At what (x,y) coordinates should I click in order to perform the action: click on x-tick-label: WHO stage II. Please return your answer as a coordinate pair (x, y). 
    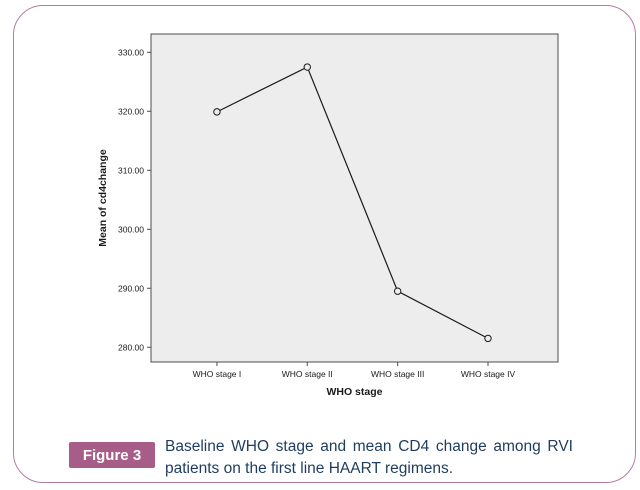
    Looking at the image, I should click on (307, 374).